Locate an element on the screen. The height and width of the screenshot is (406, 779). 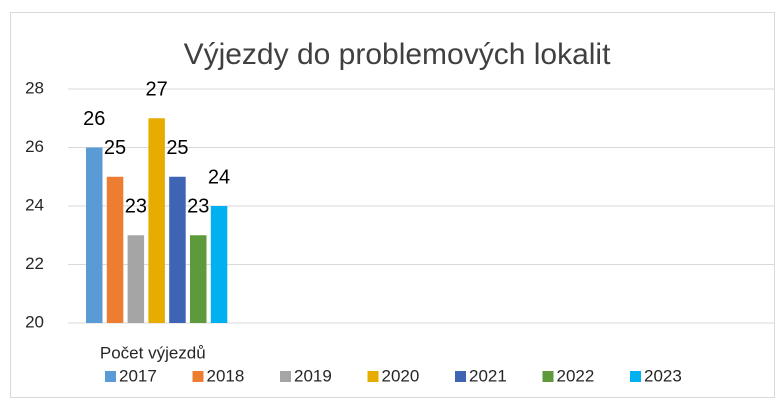
legend-label: 2018 is located at coordinates (226, 375).